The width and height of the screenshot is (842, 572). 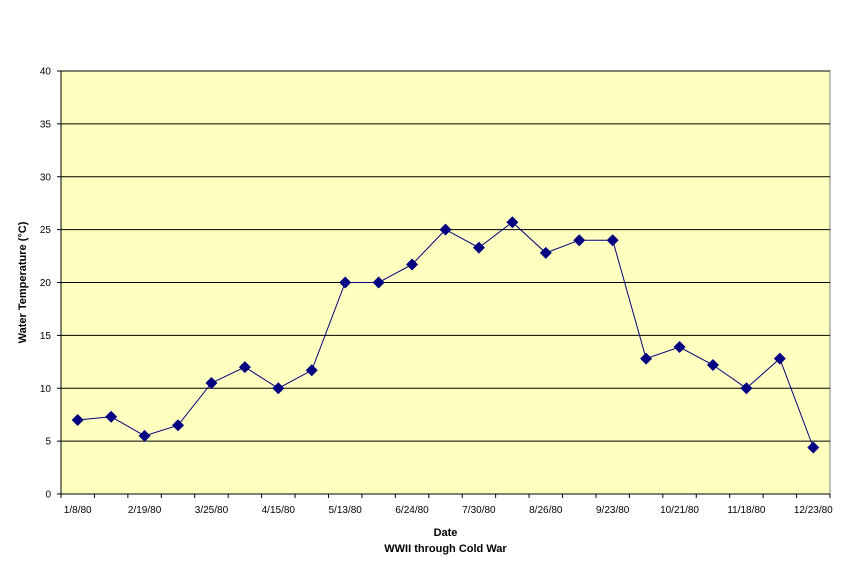 What do you see at coordinates (212, 510) in the screenshot?
I see `x-tick-label: 3/25/80` at bounding box center [212, 510].